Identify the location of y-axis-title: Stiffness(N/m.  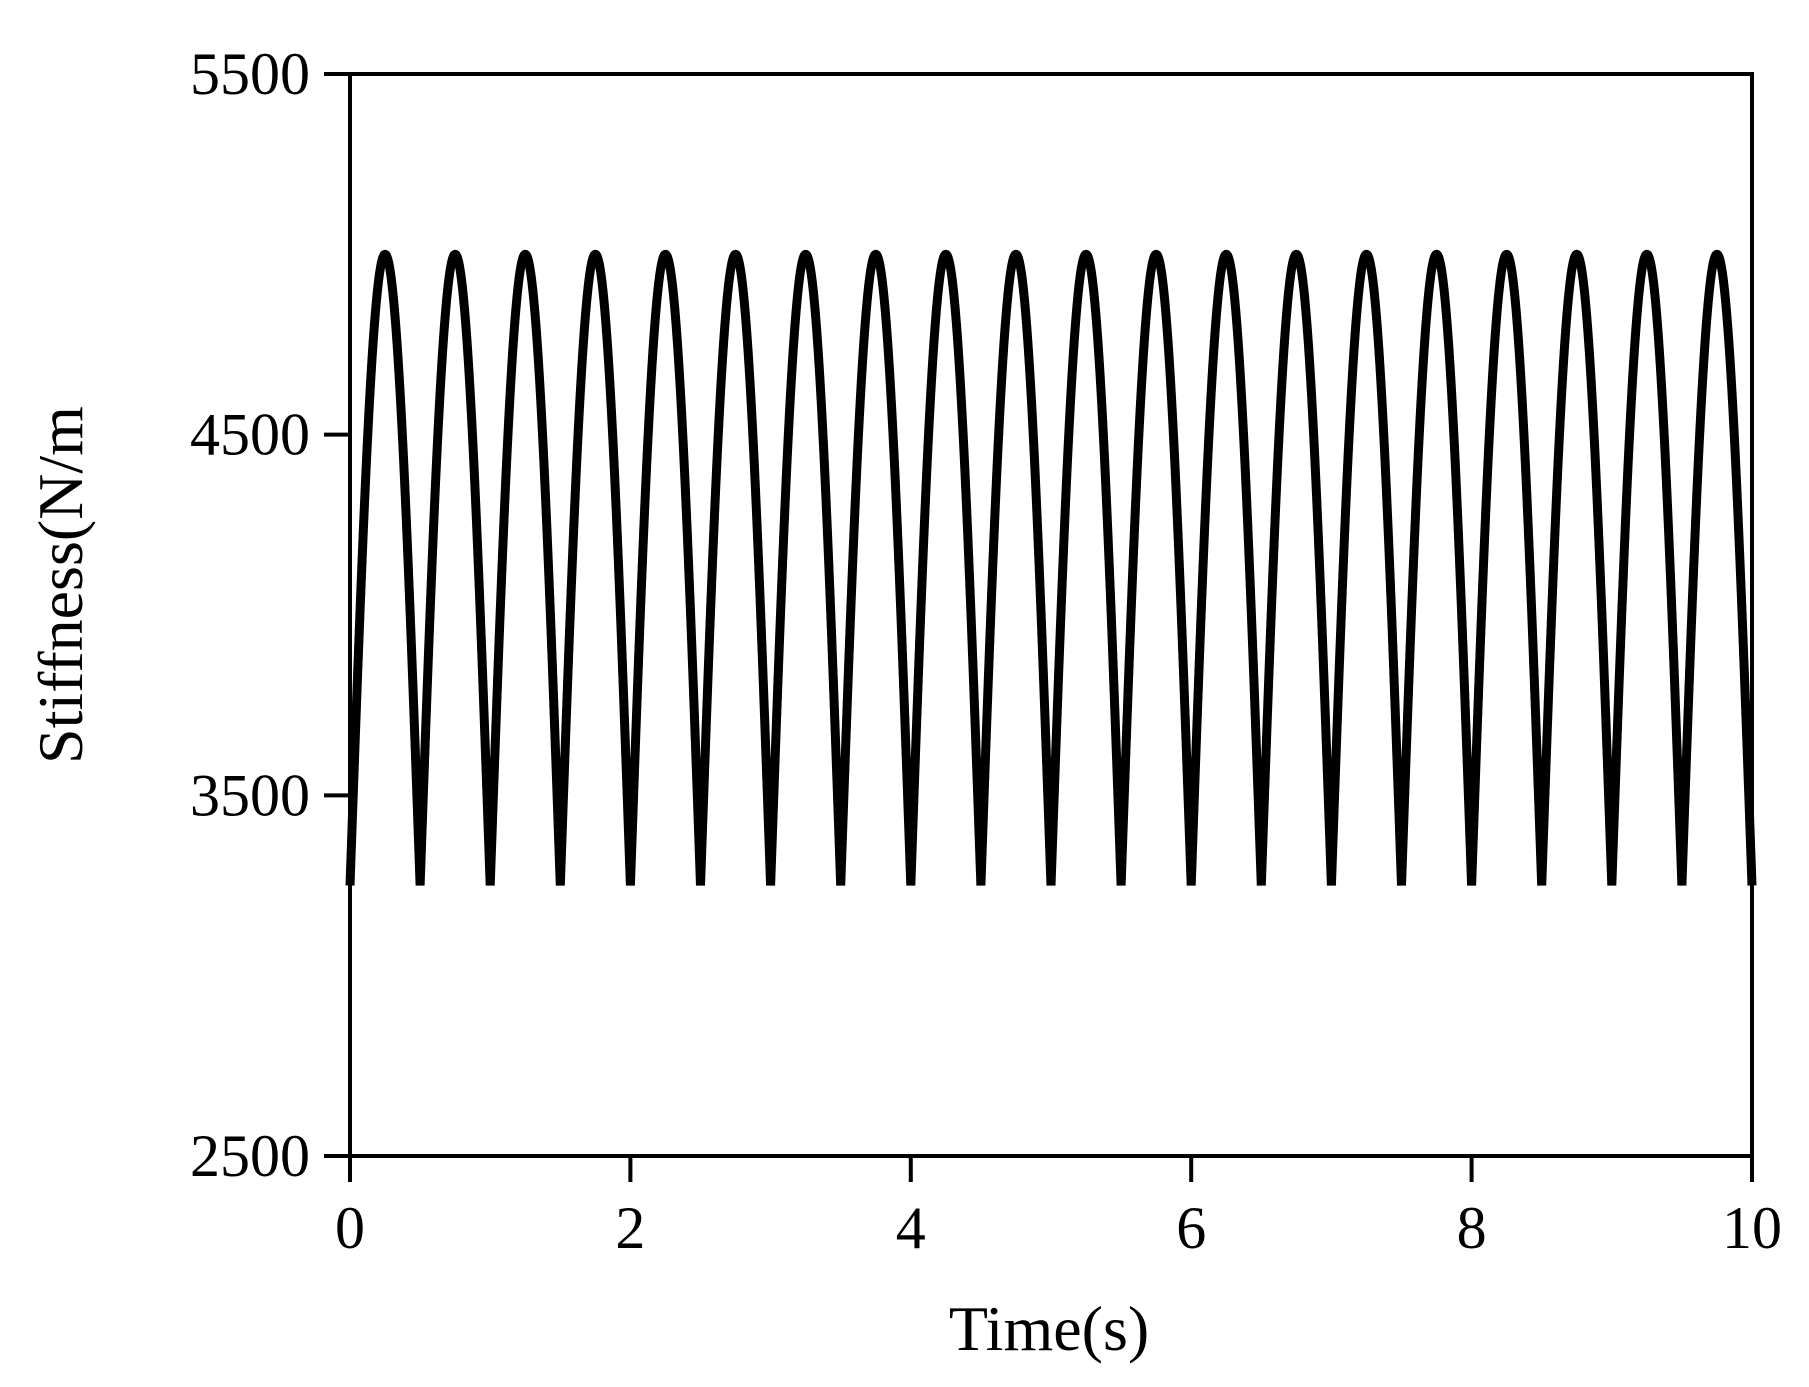
(60, 585).